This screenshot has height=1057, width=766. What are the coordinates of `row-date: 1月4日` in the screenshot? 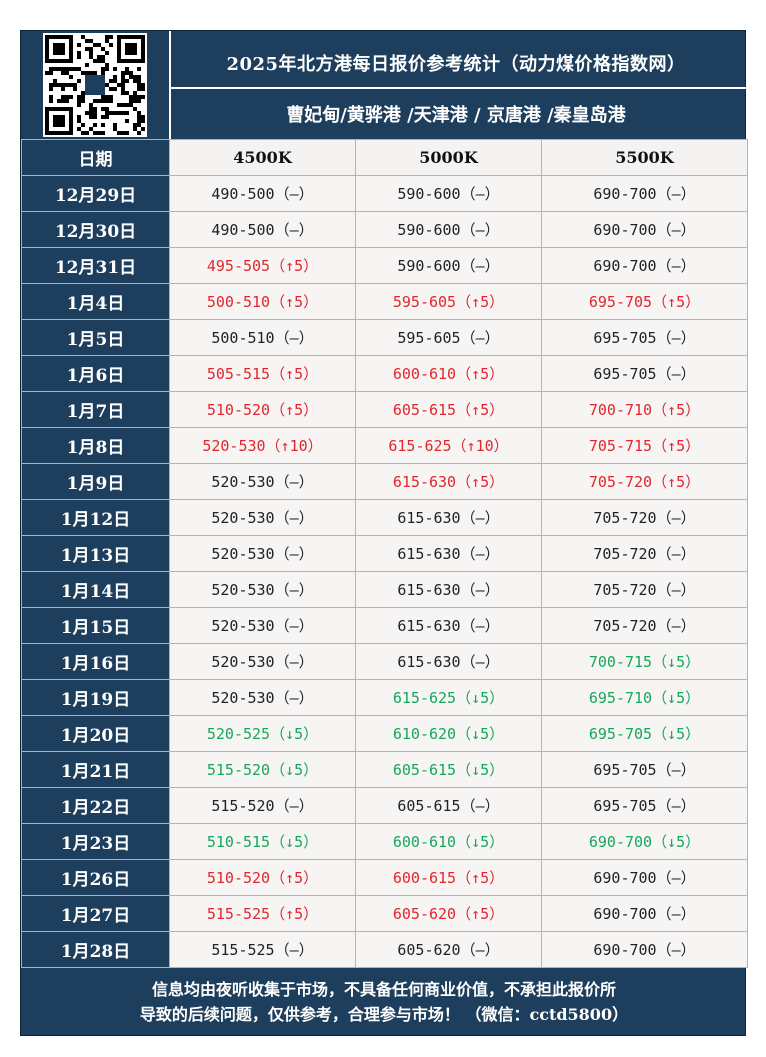 It's located at (95, 301).